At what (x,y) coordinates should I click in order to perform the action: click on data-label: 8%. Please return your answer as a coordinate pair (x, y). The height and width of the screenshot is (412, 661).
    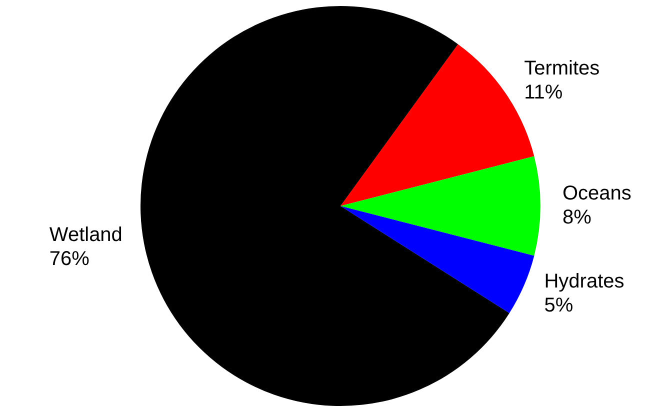
    Looking at the image, I should click on (577, 217).